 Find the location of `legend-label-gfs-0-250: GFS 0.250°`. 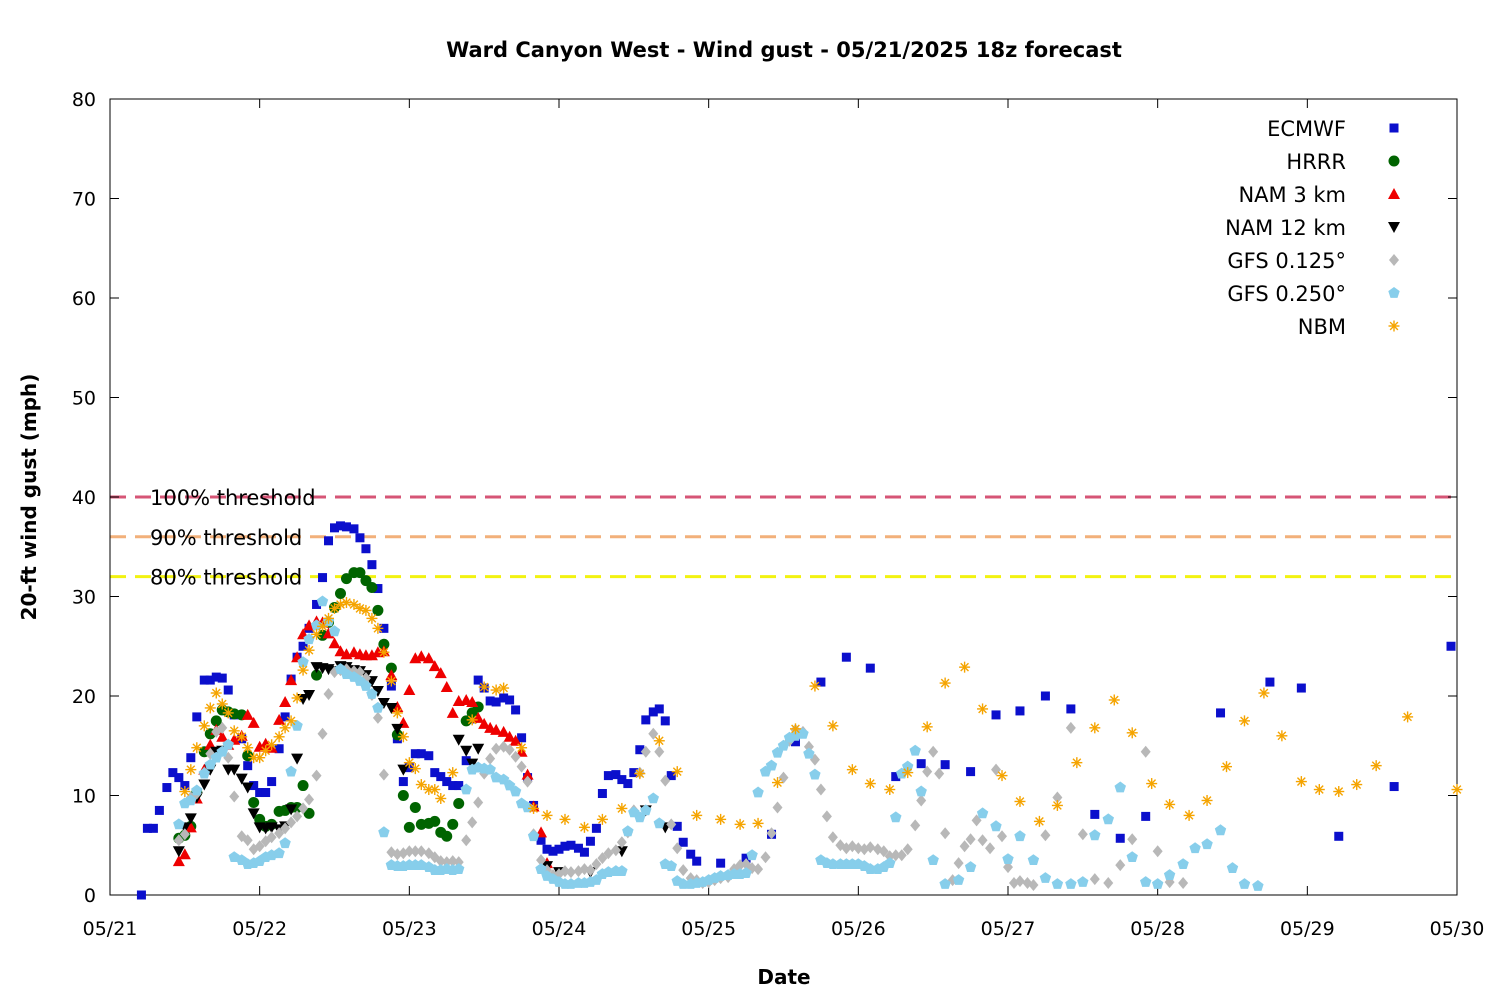

legend-label-gfs-0-250: GFS 0.250° is located at coordinates (1286, 294).